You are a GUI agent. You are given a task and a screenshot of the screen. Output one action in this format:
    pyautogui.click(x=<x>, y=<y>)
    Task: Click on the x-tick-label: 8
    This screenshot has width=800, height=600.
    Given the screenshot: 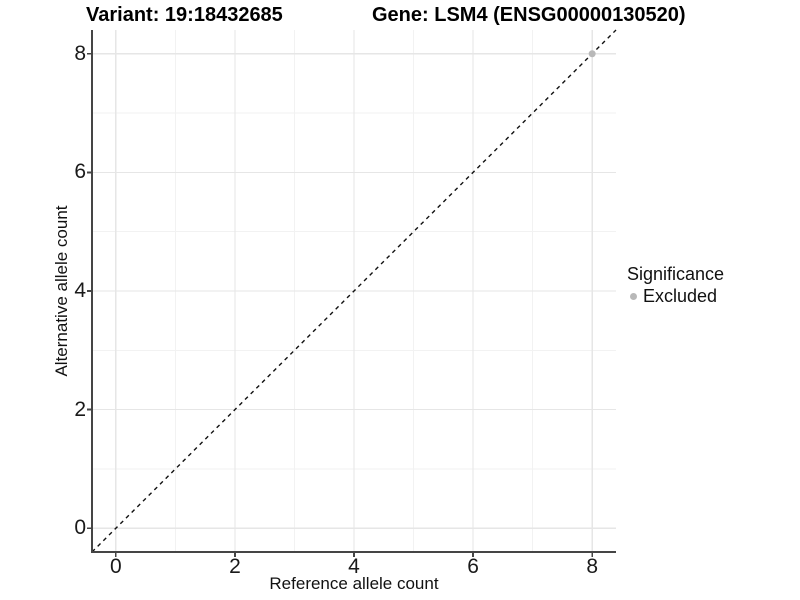 What is the action you would take?
    pyautogui.click(x=592, y=566)
    